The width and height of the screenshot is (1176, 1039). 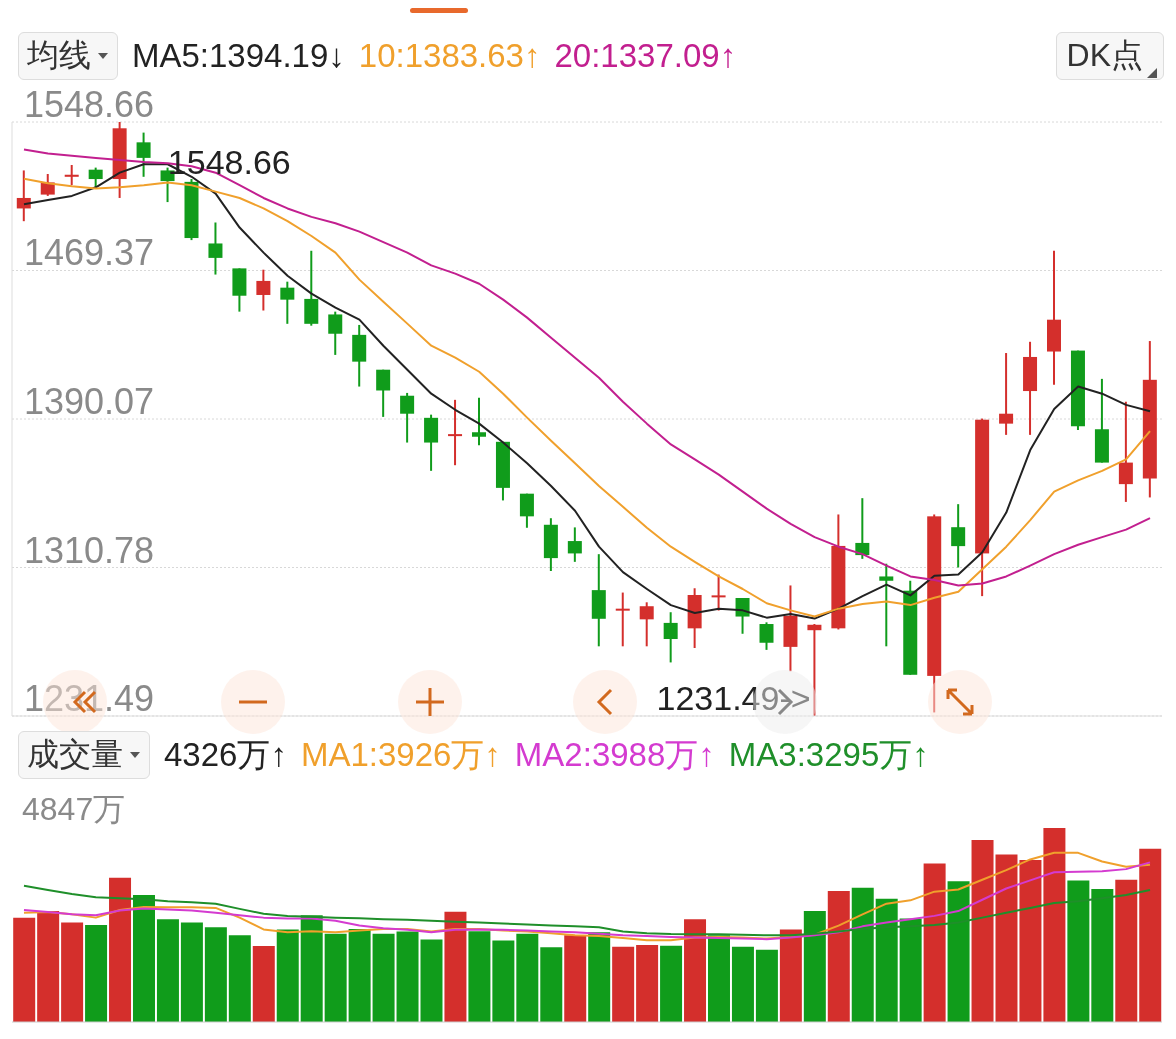 I want to click on text: MA3:3295万↑, so click(x=828, y=754).